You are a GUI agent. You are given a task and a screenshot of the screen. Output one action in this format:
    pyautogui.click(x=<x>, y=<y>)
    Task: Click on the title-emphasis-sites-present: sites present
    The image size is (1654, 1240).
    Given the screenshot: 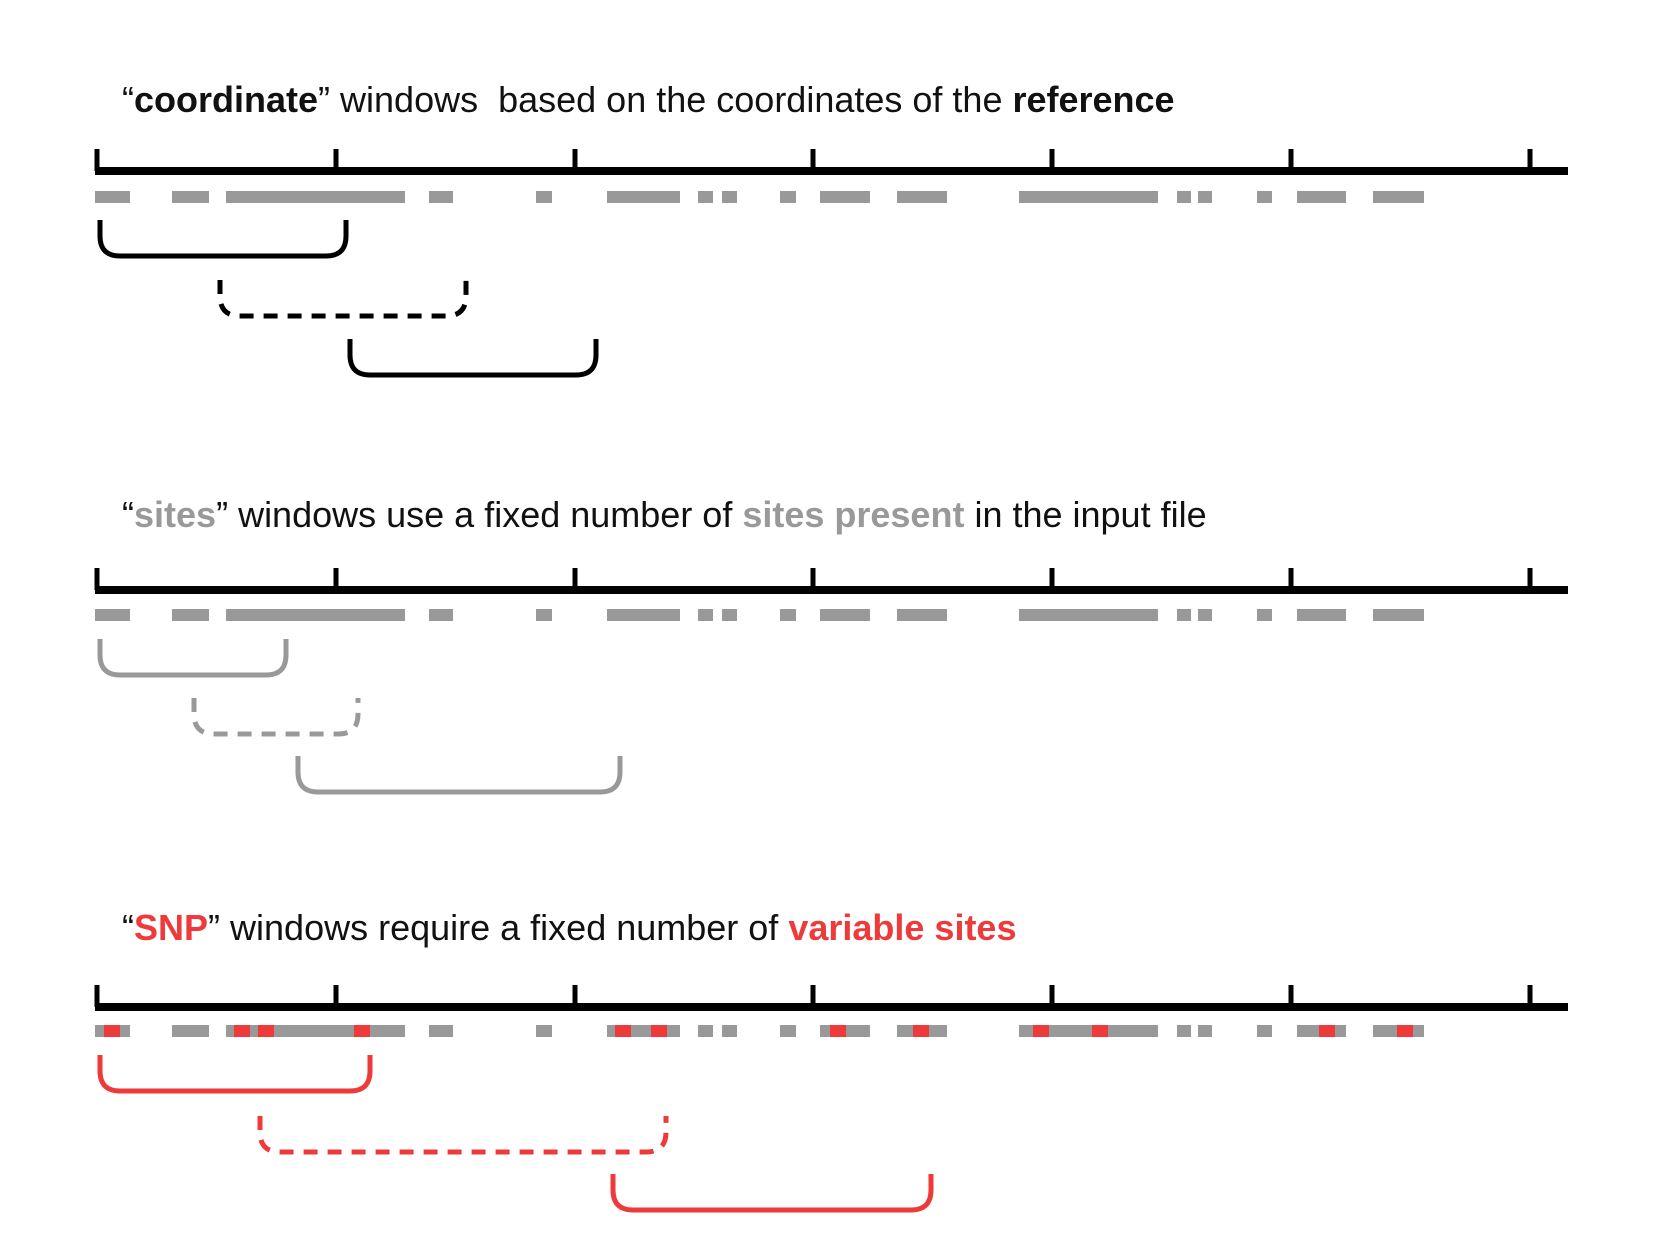 What is the action you would take?
    pyautogui.click(x=853, y=514)
    